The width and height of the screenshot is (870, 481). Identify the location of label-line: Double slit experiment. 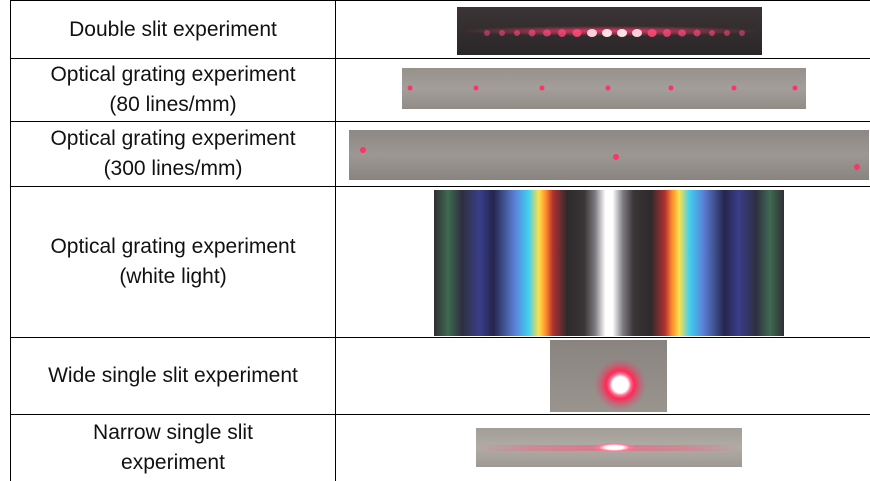
(173, 29).